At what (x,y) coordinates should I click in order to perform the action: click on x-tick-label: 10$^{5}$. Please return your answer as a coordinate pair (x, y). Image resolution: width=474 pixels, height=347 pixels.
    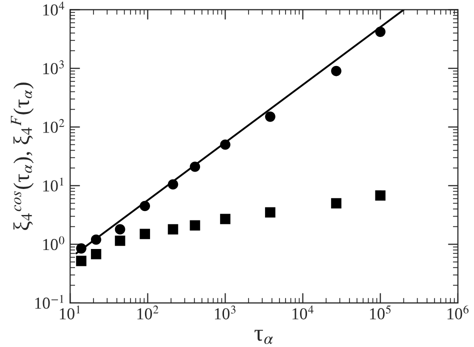
    Looking at the image, I should click on (380, 312).